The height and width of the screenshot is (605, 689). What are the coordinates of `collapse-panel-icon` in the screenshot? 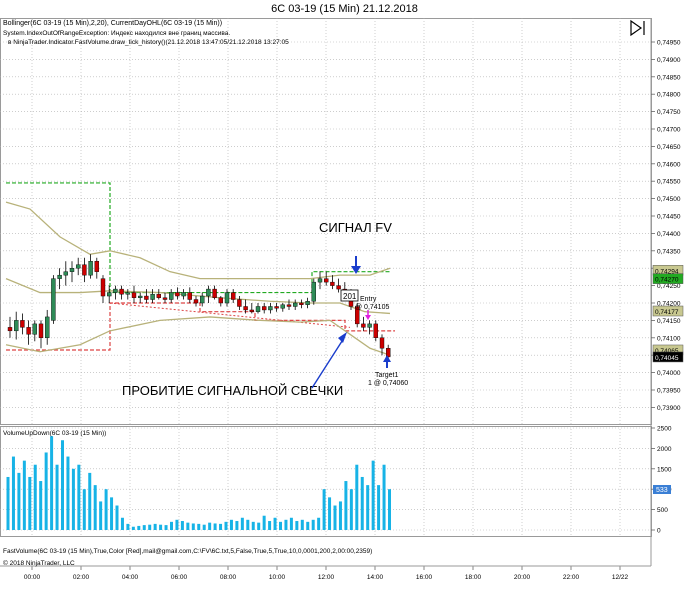 It's located at (637, 28).